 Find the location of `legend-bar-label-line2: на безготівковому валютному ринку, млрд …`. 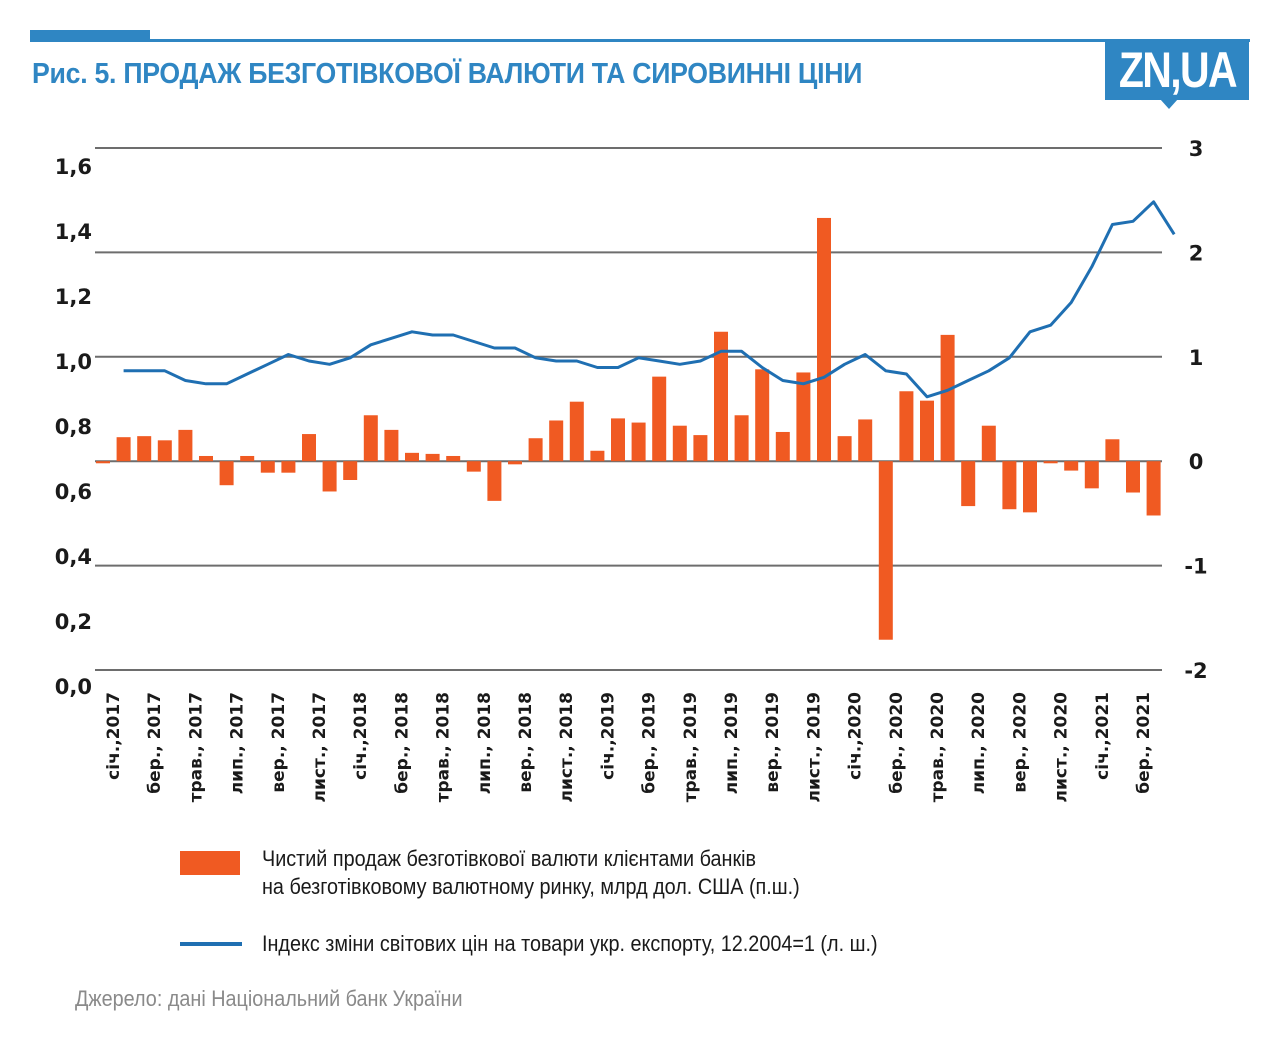

legend-bar-label-line2: на безготівковому валютному ринку, млрд … is located at coordinates (531, 886).